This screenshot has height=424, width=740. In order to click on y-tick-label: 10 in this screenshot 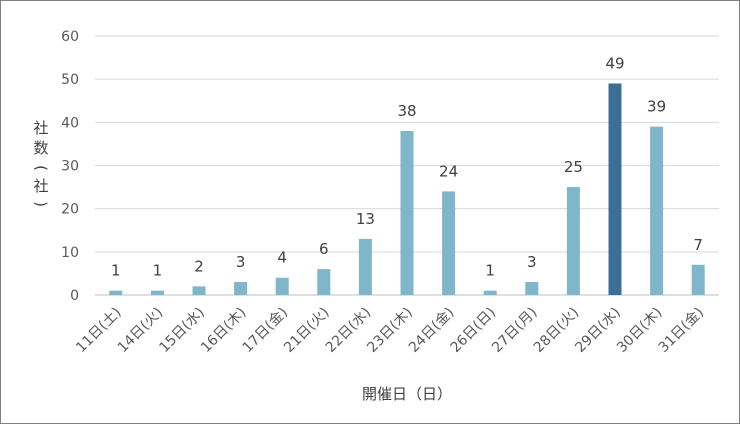, I will do `click(70, 253)`.